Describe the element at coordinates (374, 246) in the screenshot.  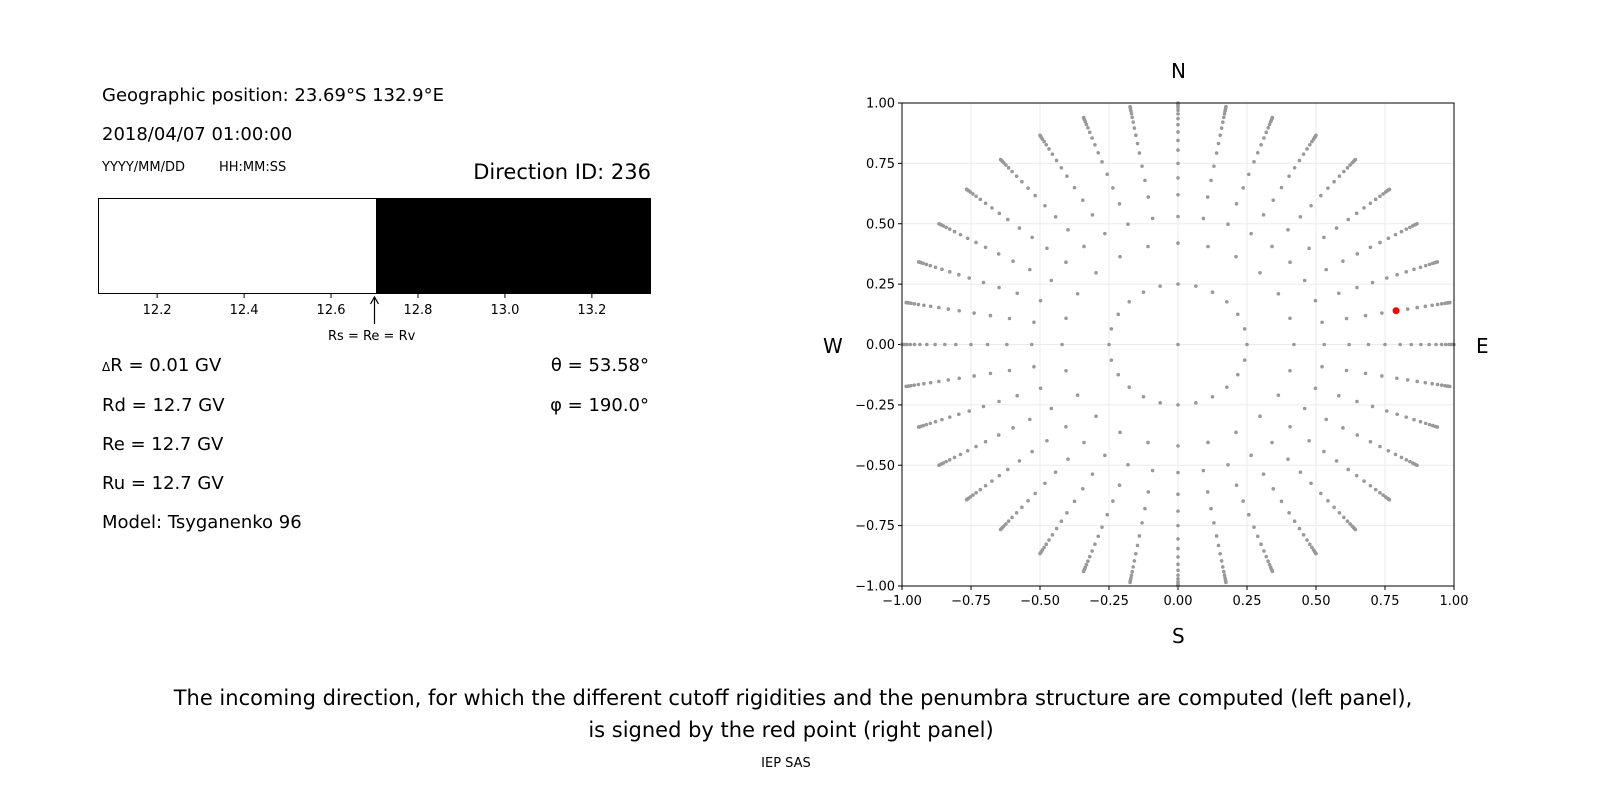
I see `penumbra-bar` at that location.